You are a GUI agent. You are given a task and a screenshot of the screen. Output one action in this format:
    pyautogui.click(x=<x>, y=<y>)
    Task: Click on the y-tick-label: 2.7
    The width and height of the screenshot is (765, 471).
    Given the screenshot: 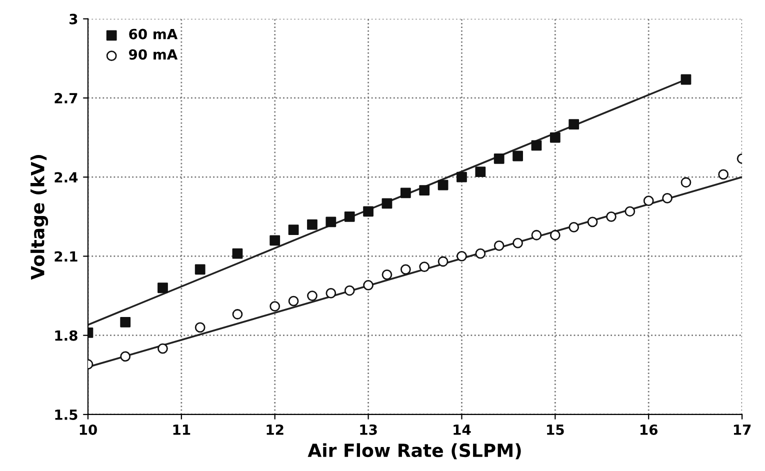 What is the action you would take?
    pyautogui.click(x=66, y=98)
    